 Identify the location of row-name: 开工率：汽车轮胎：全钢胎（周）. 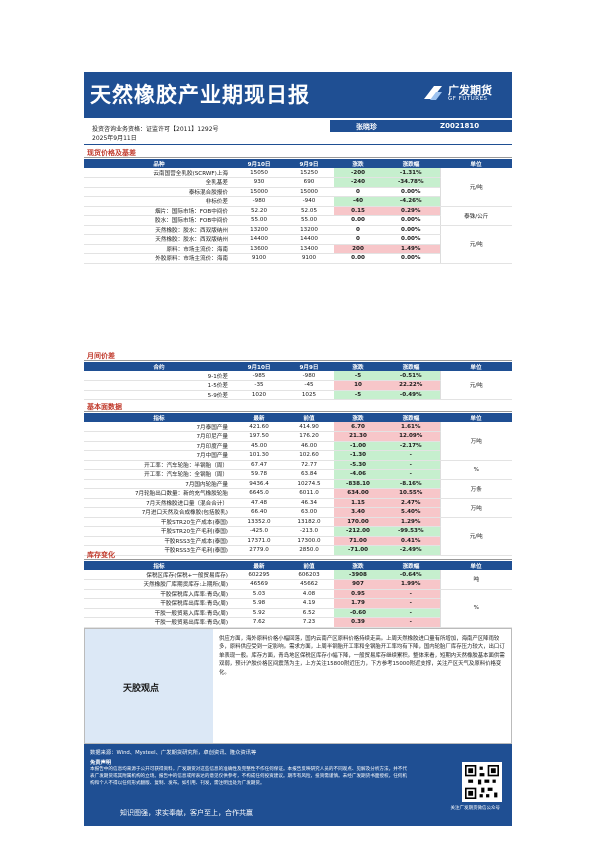
(159, 474).